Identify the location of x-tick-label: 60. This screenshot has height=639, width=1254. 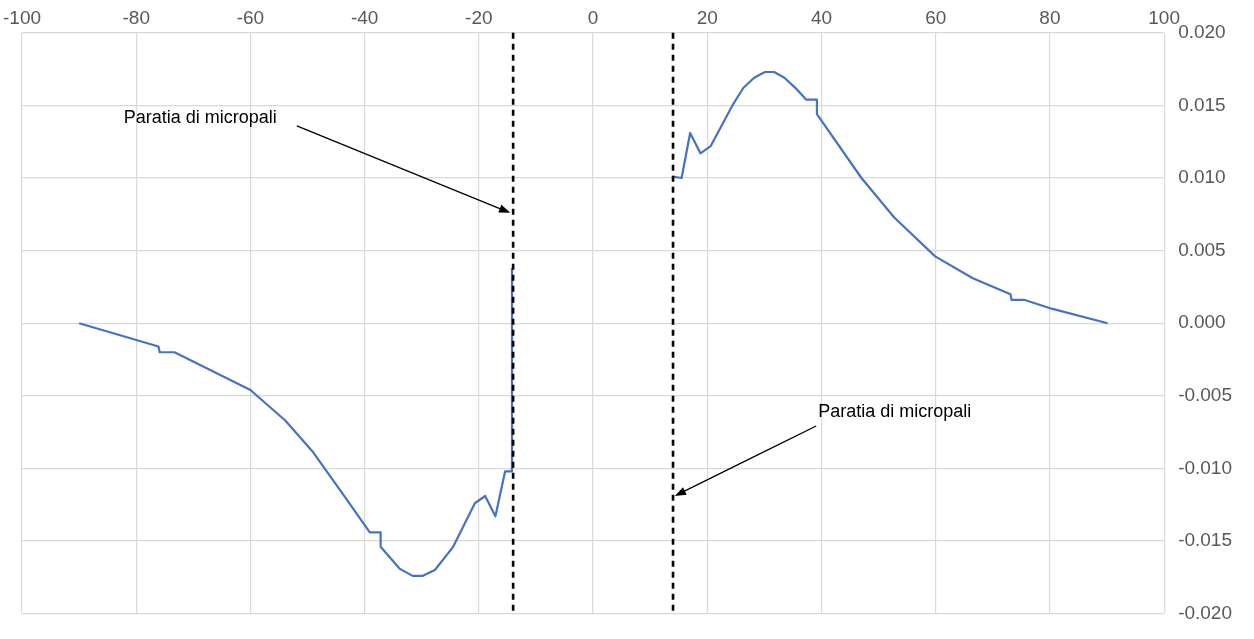
(936, 17).